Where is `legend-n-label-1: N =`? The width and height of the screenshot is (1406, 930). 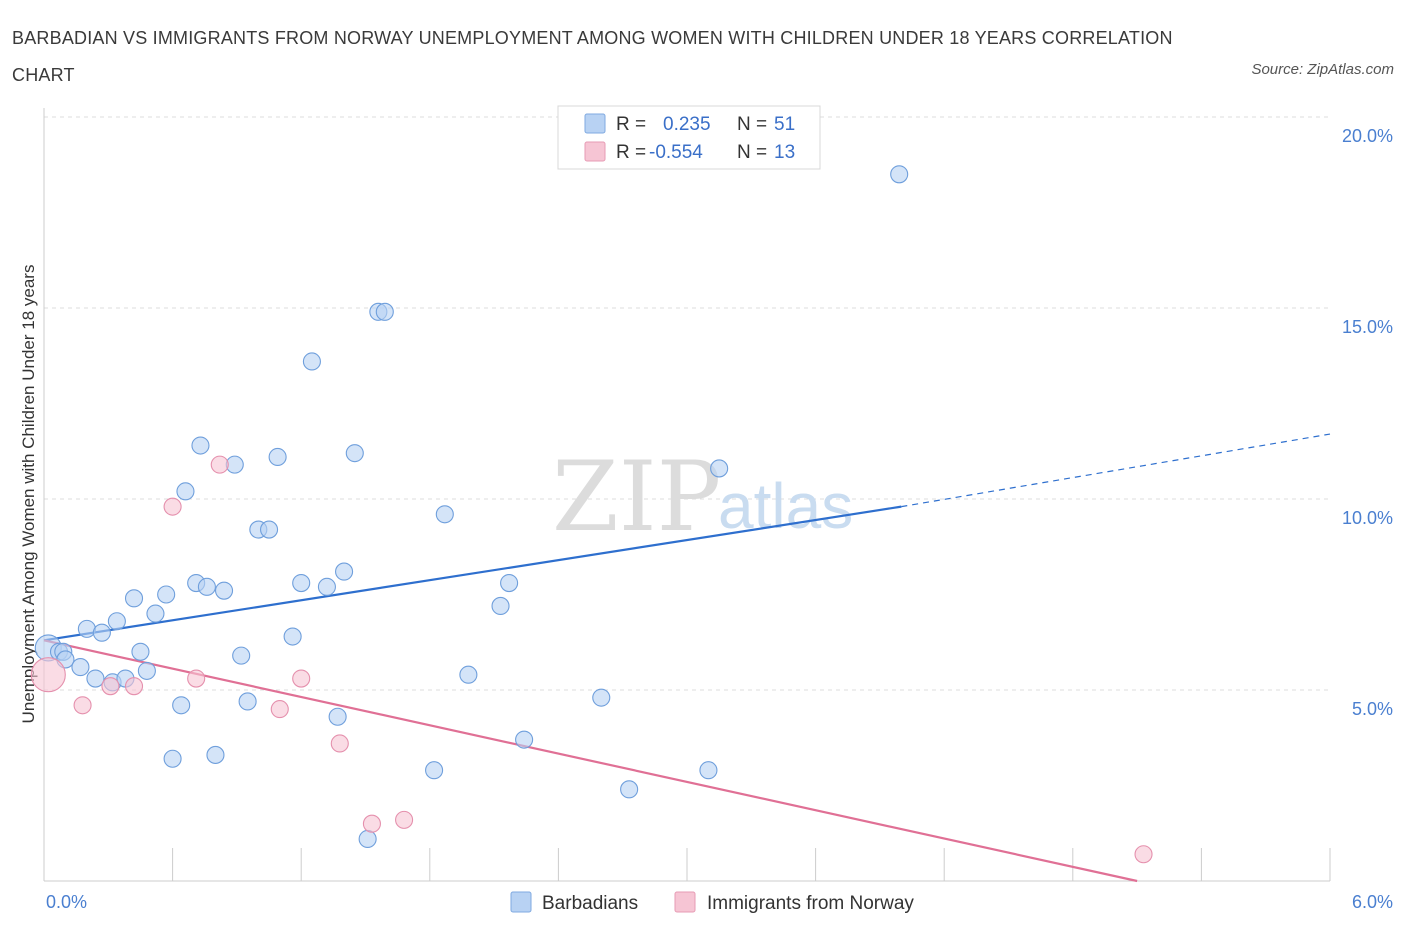 legend-n-label-1: N = is located at coordinates (752, 124).